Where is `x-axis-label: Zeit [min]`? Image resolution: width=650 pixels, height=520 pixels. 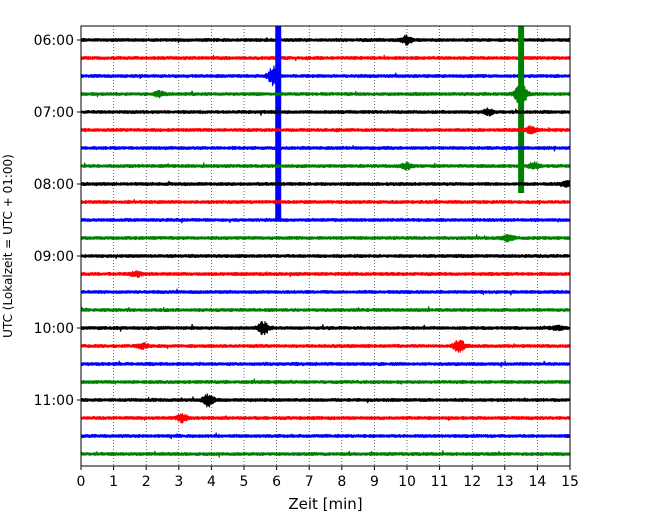
x-axis-label: Zeit [min] is located at coordinates (325, 504).